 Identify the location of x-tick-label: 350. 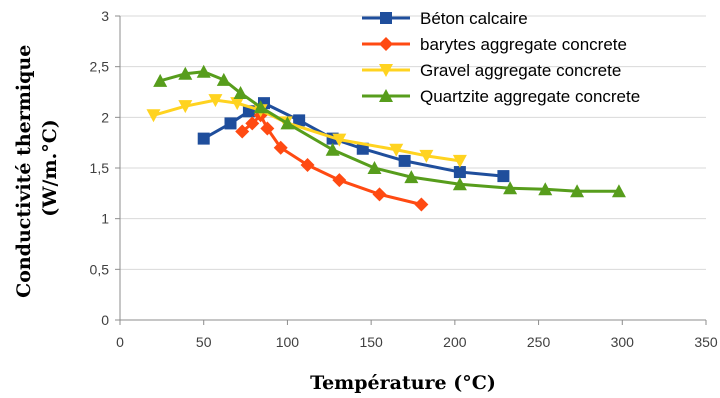
(706, 342).